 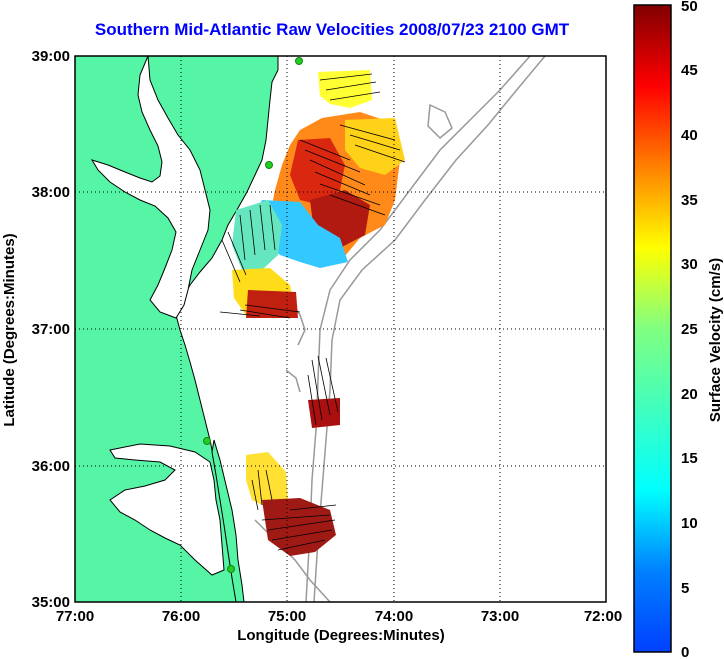 What do you see at coordinates (51, 329) in the screenshot?
I see `y-tick-label: 37:00` at bounding box center [51, 329].